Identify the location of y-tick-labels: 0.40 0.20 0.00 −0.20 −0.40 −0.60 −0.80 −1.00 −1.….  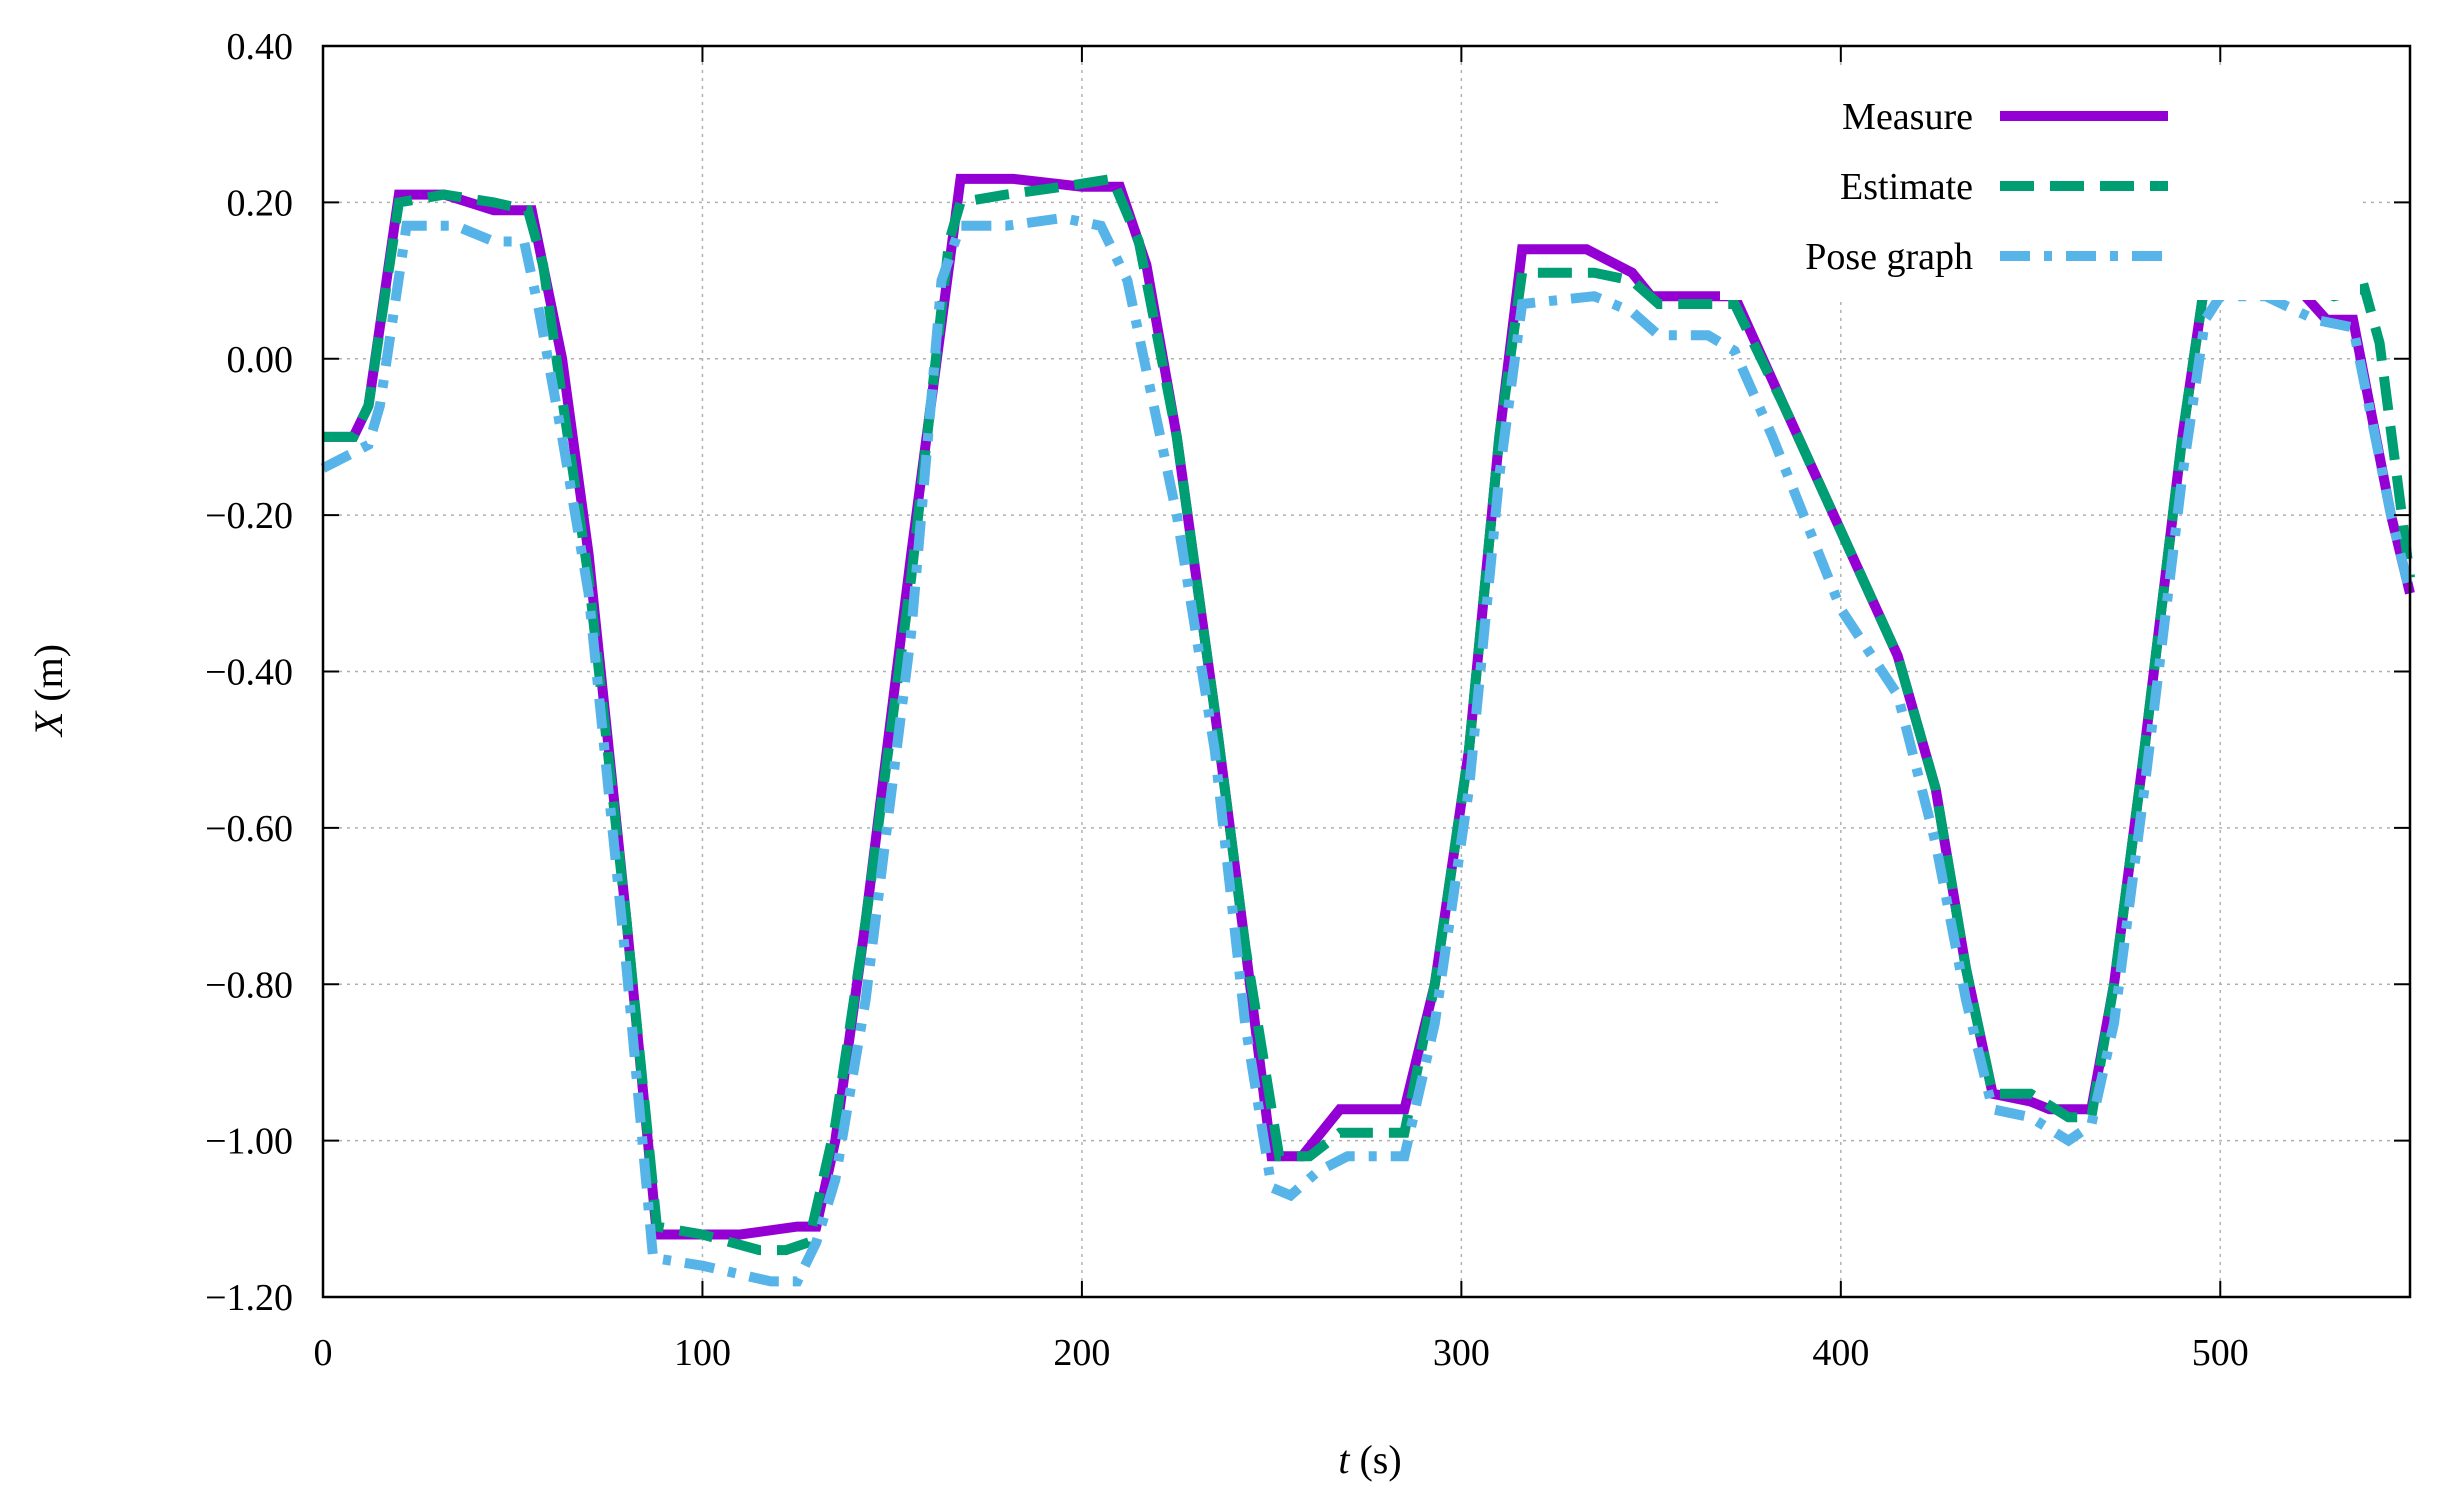
(249, 672).